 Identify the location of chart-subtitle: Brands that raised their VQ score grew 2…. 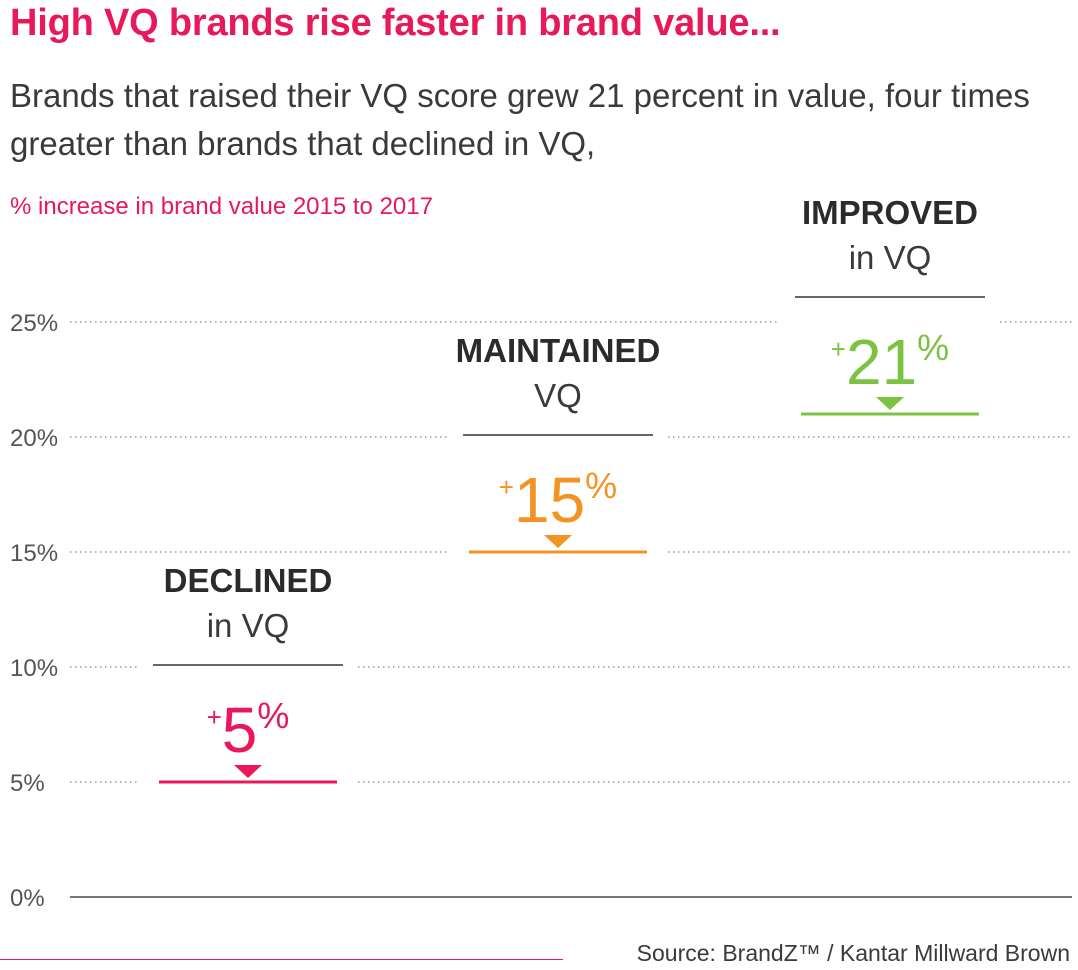
(520, 119).